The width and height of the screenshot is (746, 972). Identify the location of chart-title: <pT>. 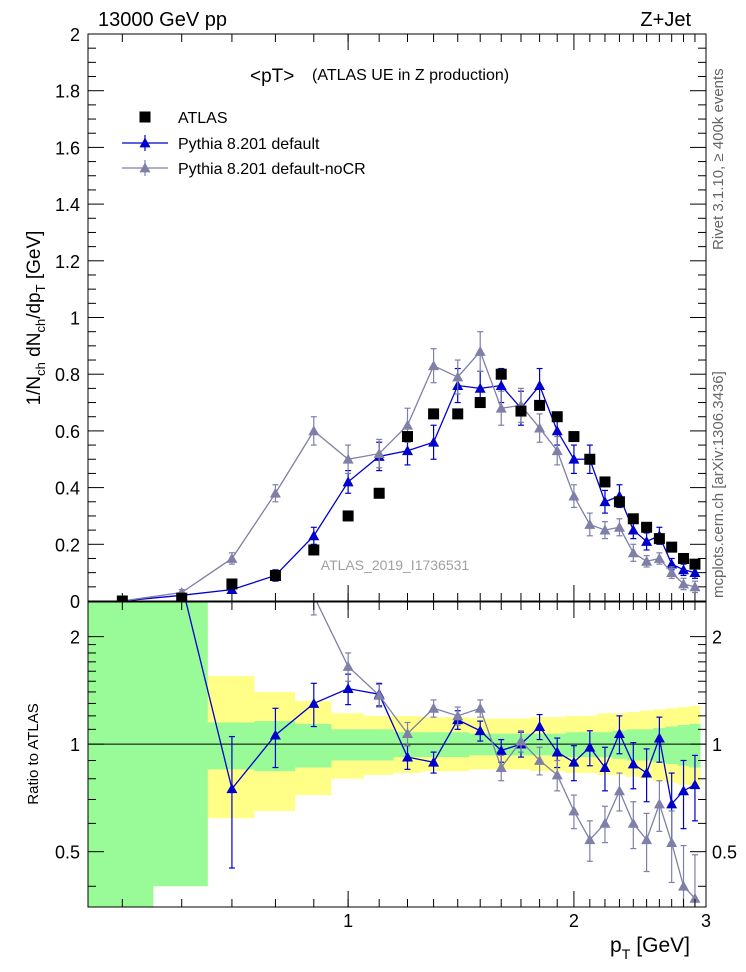
(272, 76).